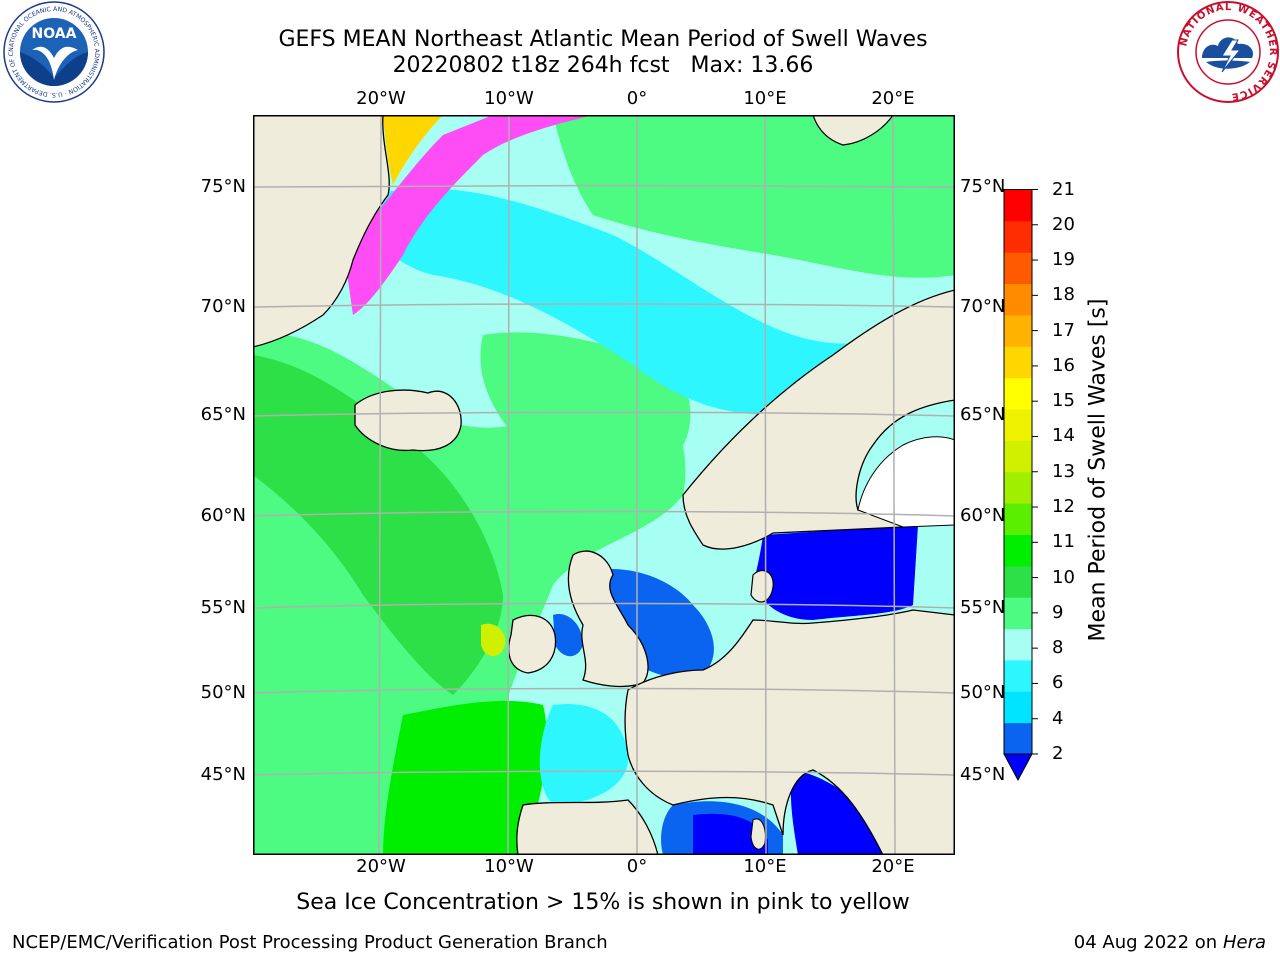 The width and height of the screenshot is (1280, 960). What do you see at coordinates (1063, 507) in the screenshot?
I see `colorbar-tick-label: 12` at bounding box center [1063, 507].